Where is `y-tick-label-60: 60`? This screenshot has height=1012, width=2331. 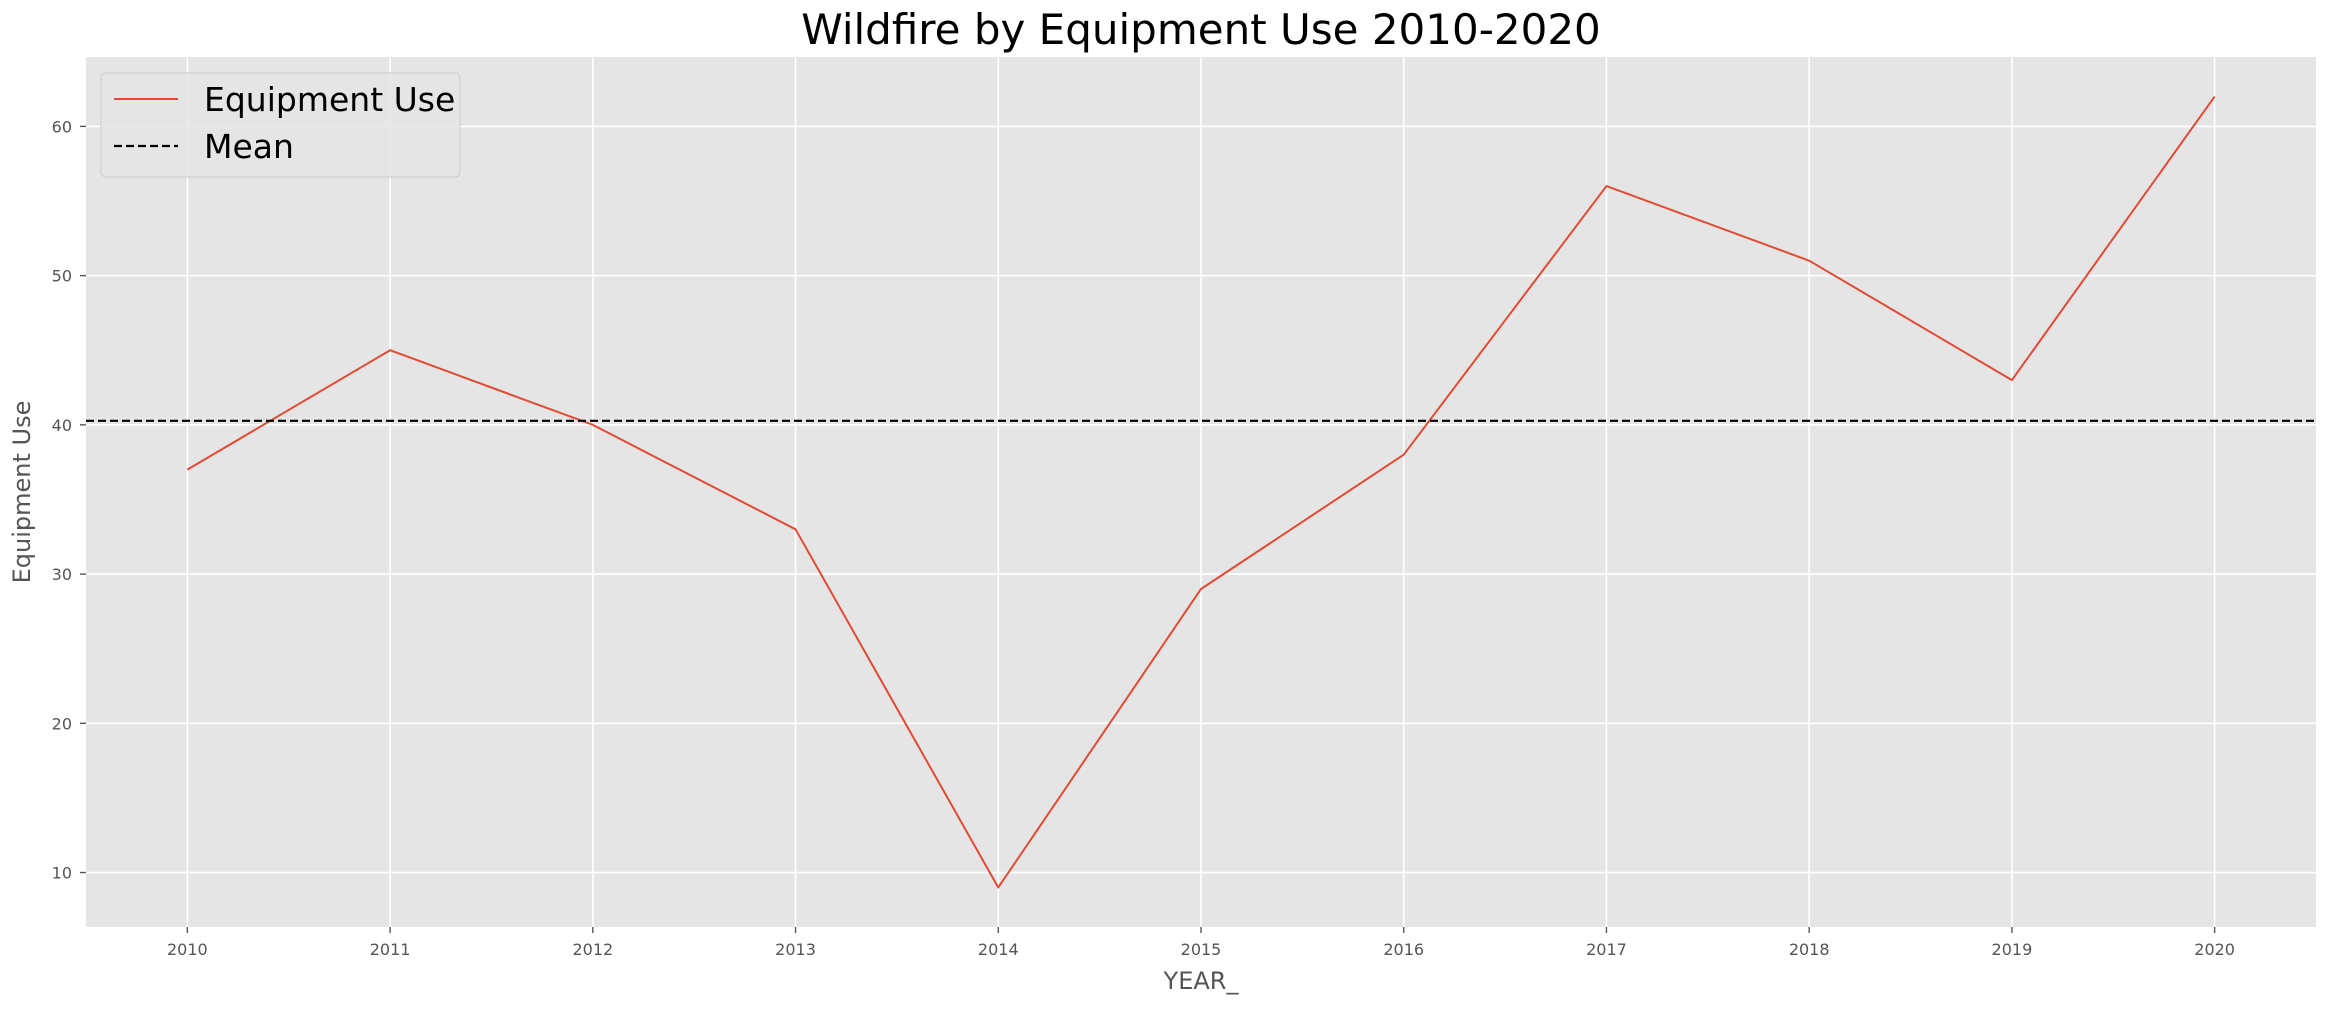
y-tick-label-60: 60 is located at coordinates (62, 126).